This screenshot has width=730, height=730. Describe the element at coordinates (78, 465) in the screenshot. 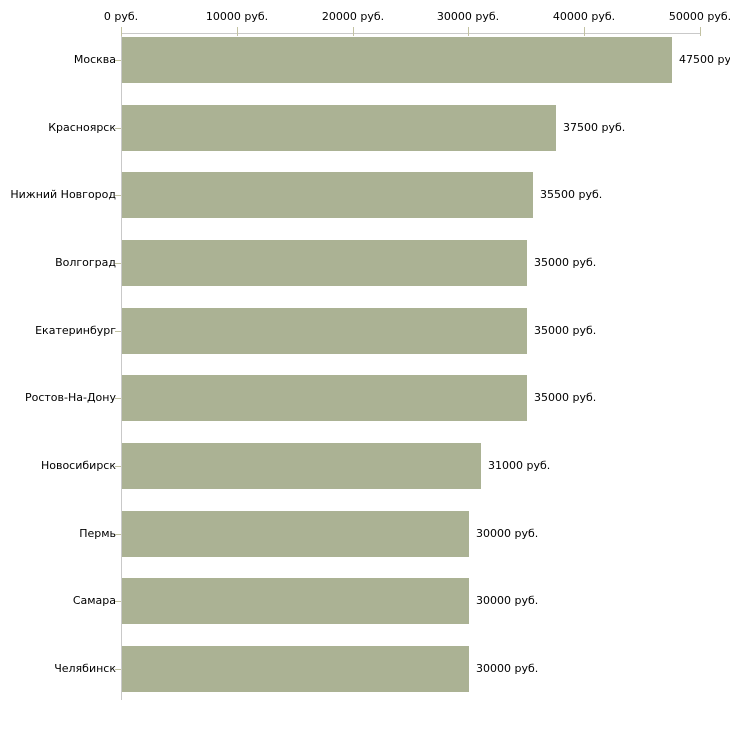

I see `bar-category-label: Новосибирск` at that location.